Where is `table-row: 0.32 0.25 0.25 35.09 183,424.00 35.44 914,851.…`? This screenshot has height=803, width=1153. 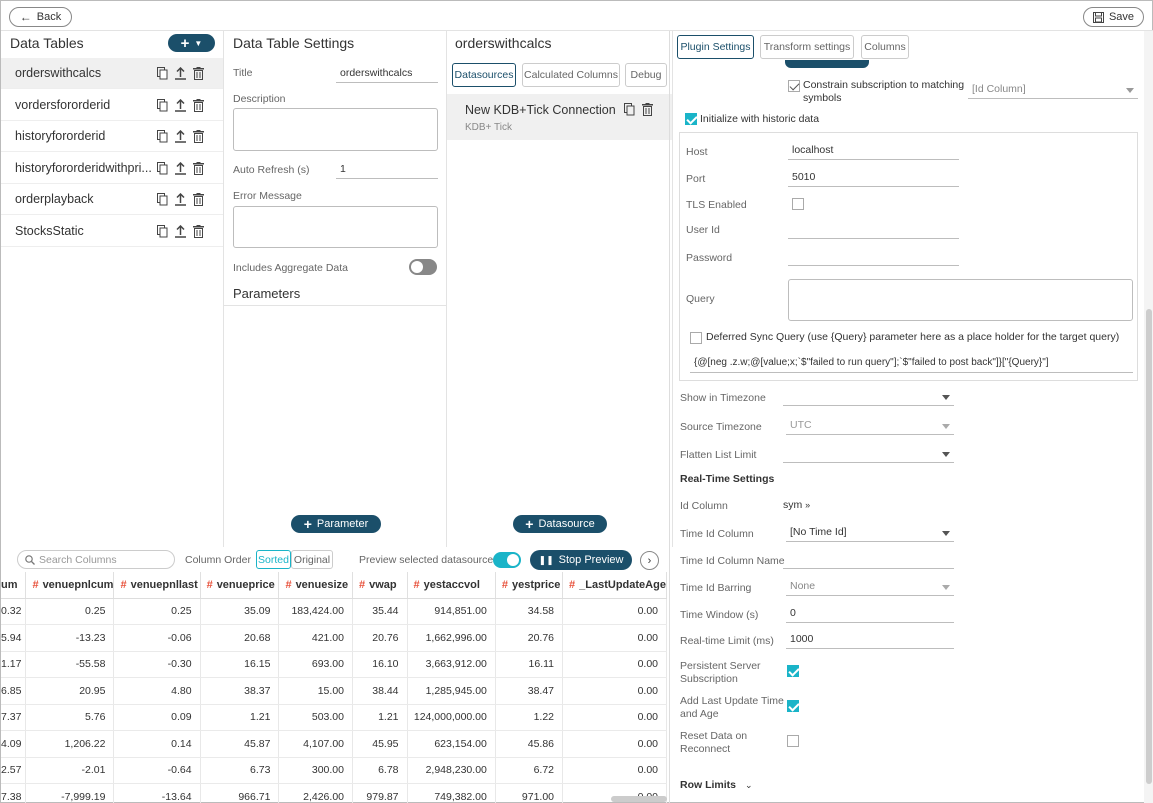
table-row: 0.32 0.25 0.25 35.09 183,424.00 35.44 914,851.… is located at coordinates (334, 611).